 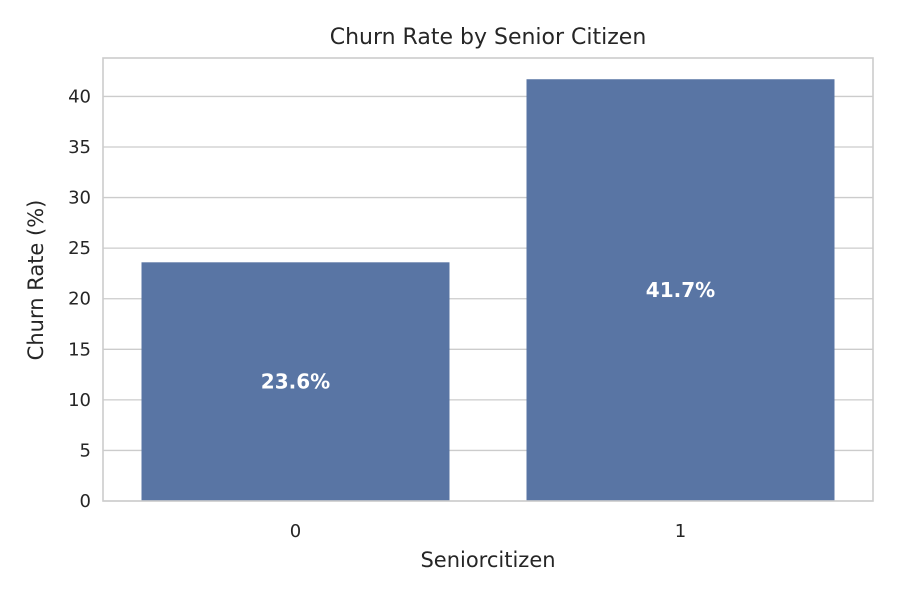 I want to click on y-tick-label: 10, so click(x=79, y=400).